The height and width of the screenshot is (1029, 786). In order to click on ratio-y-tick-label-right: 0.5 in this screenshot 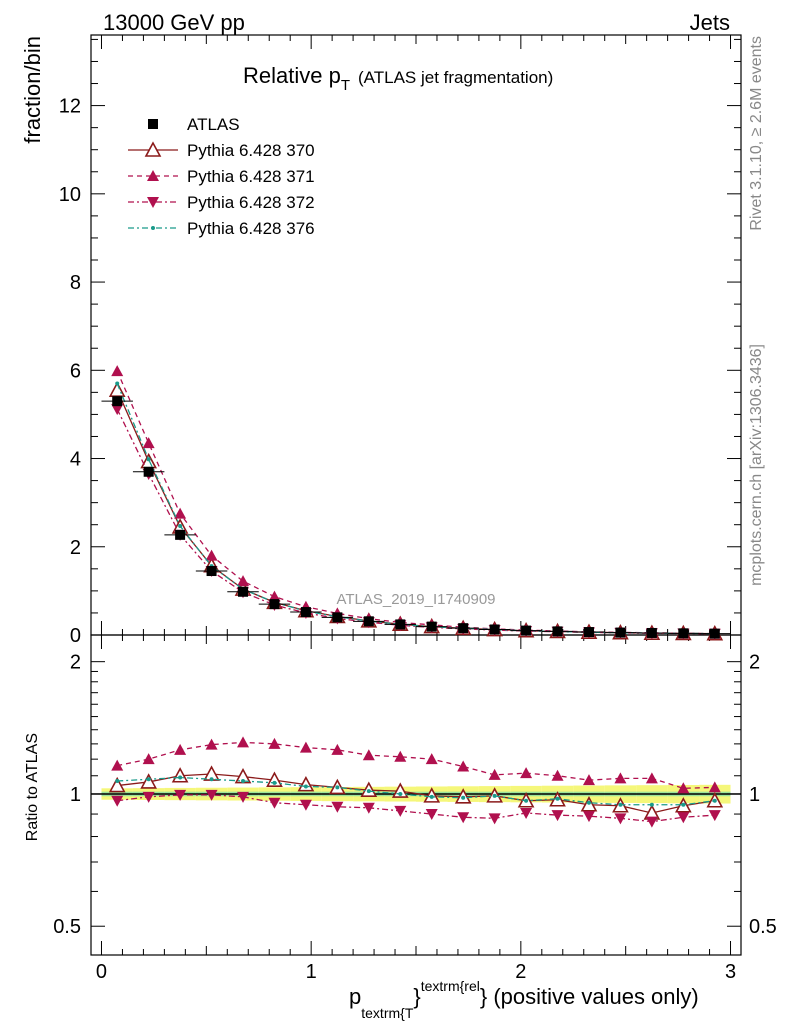, I will do `click(763, 927)`.